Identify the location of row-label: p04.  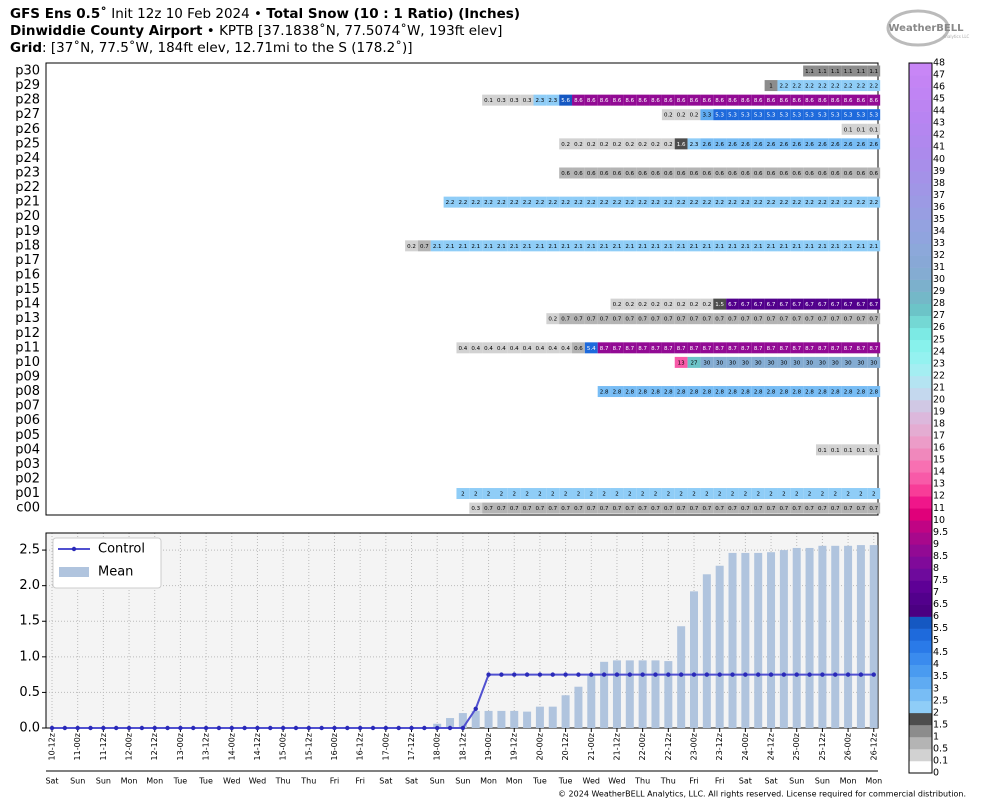
(27, 449).